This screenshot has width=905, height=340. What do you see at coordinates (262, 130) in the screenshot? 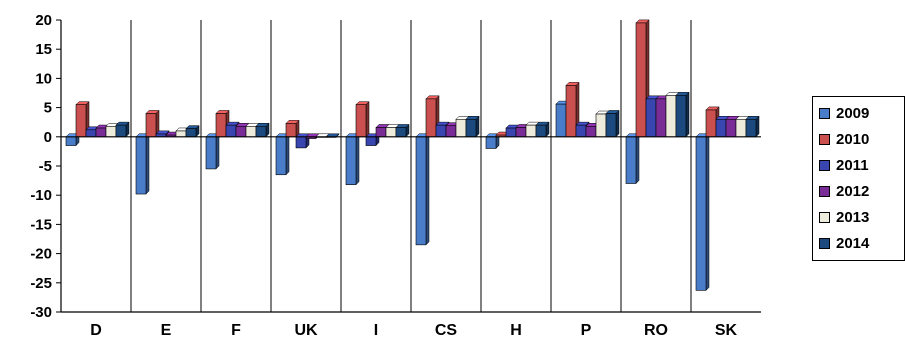
I see `bar-2014-F` at bounding box center [262, 130].